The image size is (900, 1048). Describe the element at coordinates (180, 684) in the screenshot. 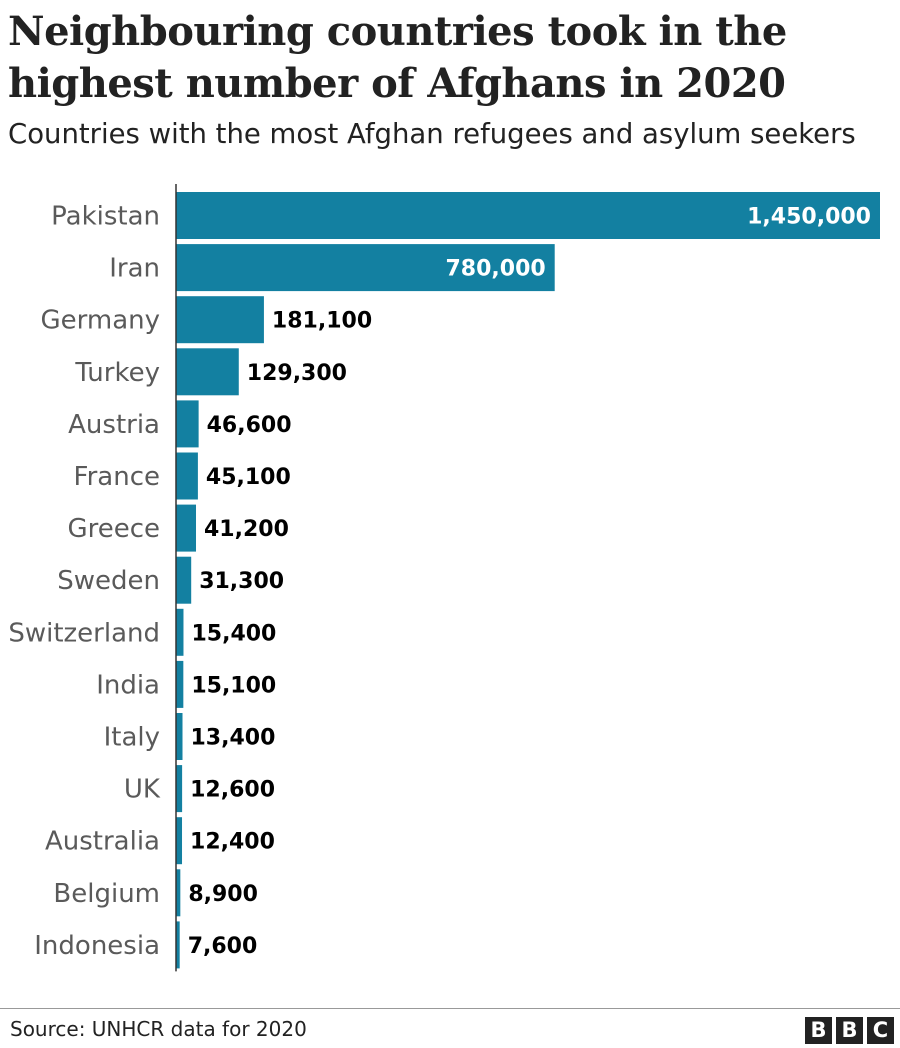

I see `bar-india` at that location.